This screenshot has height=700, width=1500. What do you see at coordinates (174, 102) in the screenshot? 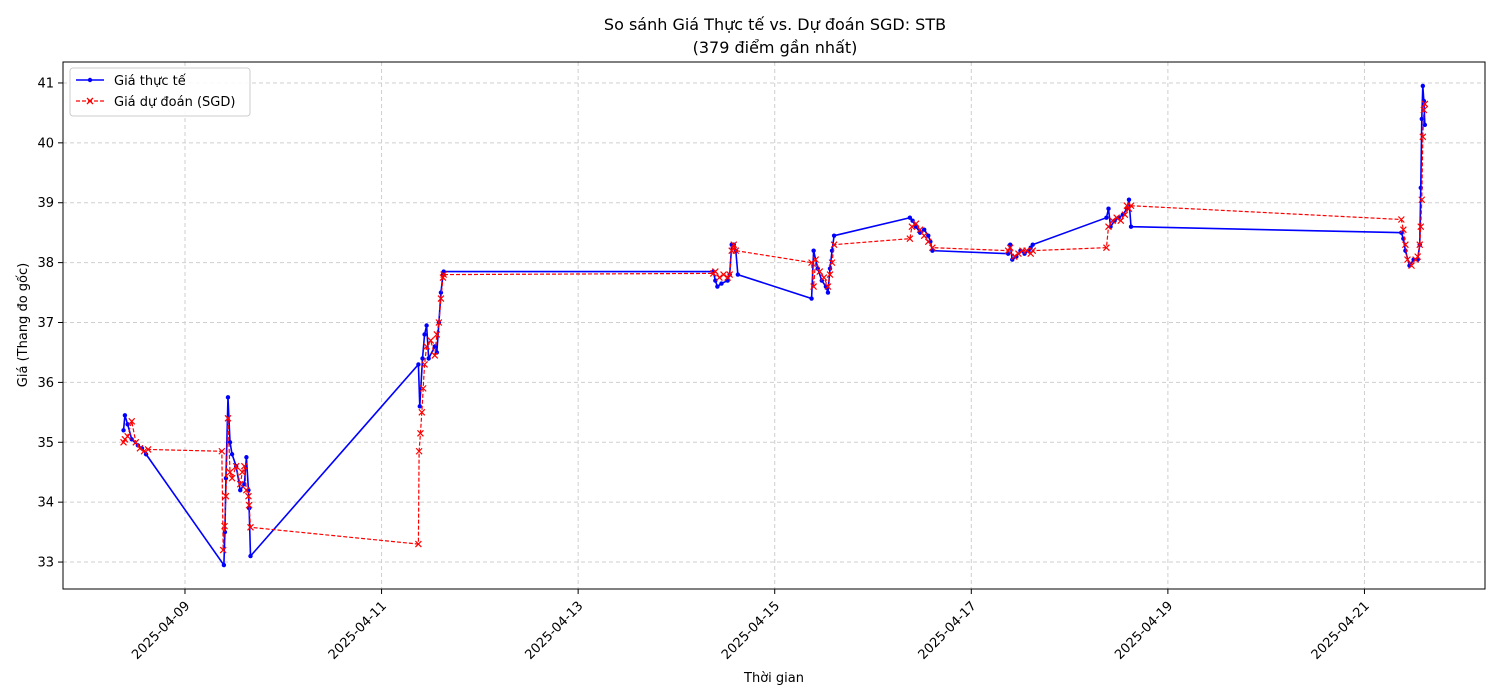
I see `legend-label-predicted: Giá dự đoán (SGD)` at bounding box center [174, 102].